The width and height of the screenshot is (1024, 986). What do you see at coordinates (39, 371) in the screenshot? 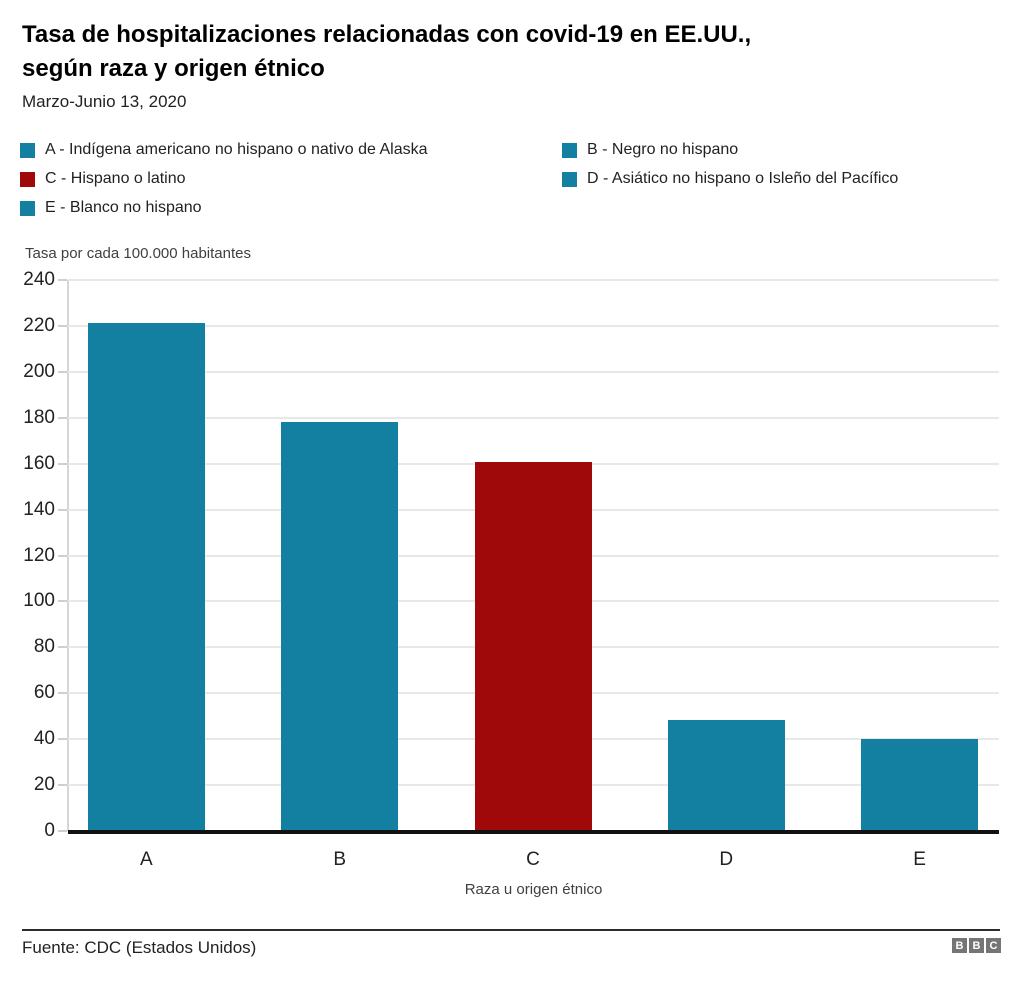
I see `y-tick-label: 200` at bounding box center [39, 371].